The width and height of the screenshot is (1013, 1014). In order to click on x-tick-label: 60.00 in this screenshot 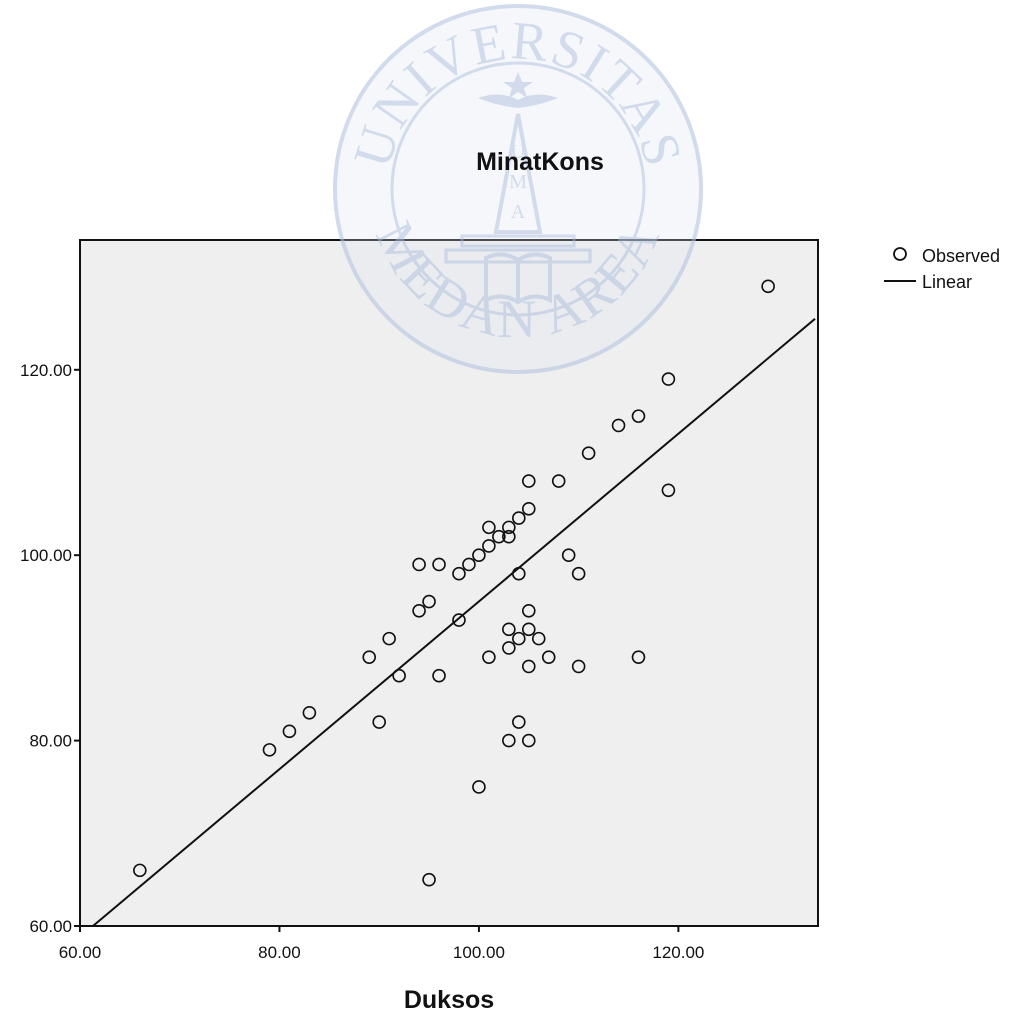, I will do `click(80, 952)`.